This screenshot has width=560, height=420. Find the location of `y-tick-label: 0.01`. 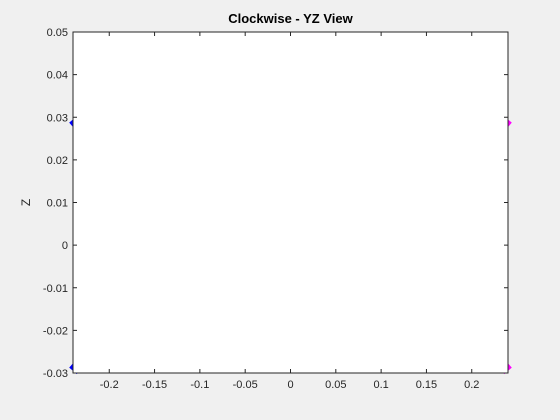

y-tick-label: 0.01 is located at coordinates (57, 204).